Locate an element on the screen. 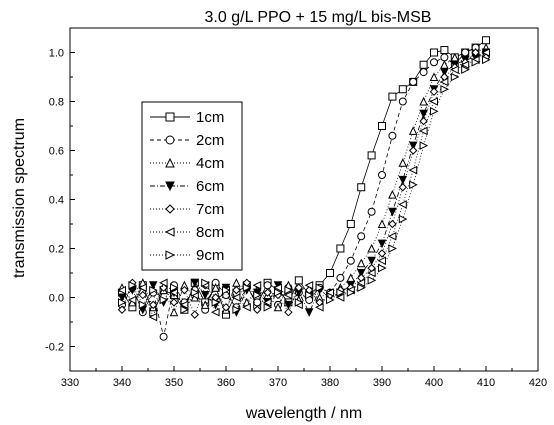 The width and height of the screenshot is (554, 425). legend-item: 4cm is located at coordinates (187, 163).